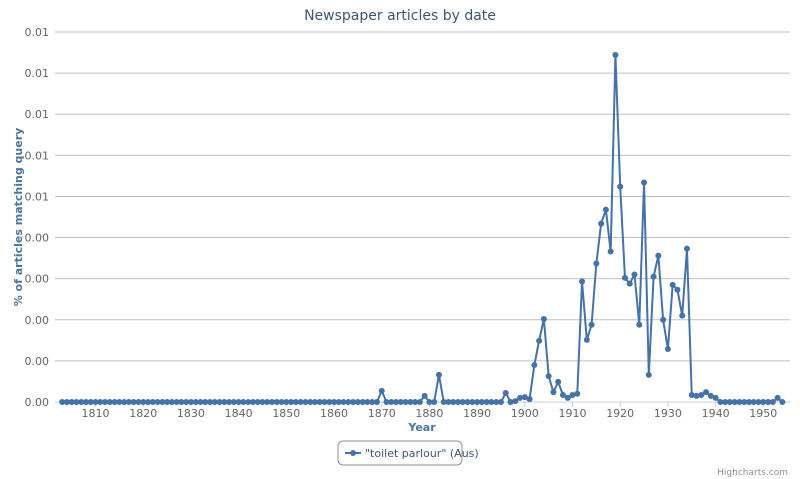 This screenshot has height=479, width=800. I want to click on x-axis-title: Year, so click(421, 427).